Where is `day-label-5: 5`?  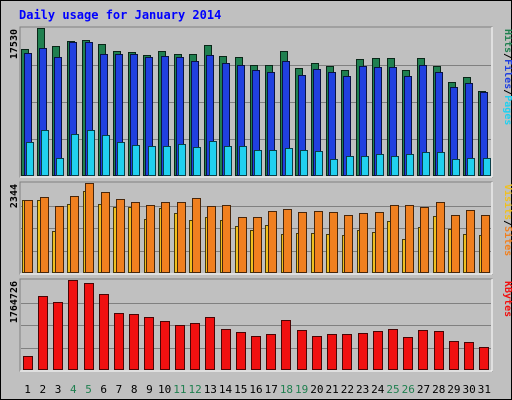 day-label-5: 5 is located at coordinates (88, 389).